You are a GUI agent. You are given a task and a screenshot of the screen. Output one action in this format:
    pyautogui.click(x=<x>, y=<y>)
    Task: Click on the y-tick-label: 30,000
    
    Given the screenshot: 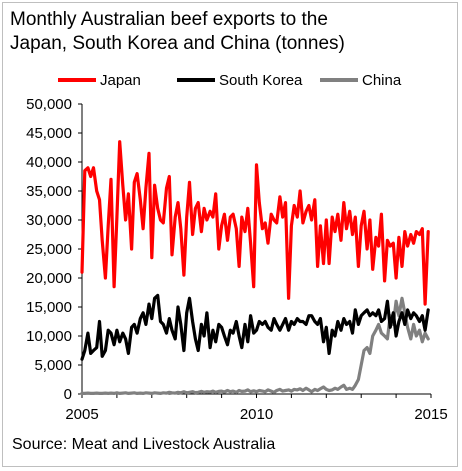 What is the action you would take?
    pyautogui.click(x=49, y=220)
    